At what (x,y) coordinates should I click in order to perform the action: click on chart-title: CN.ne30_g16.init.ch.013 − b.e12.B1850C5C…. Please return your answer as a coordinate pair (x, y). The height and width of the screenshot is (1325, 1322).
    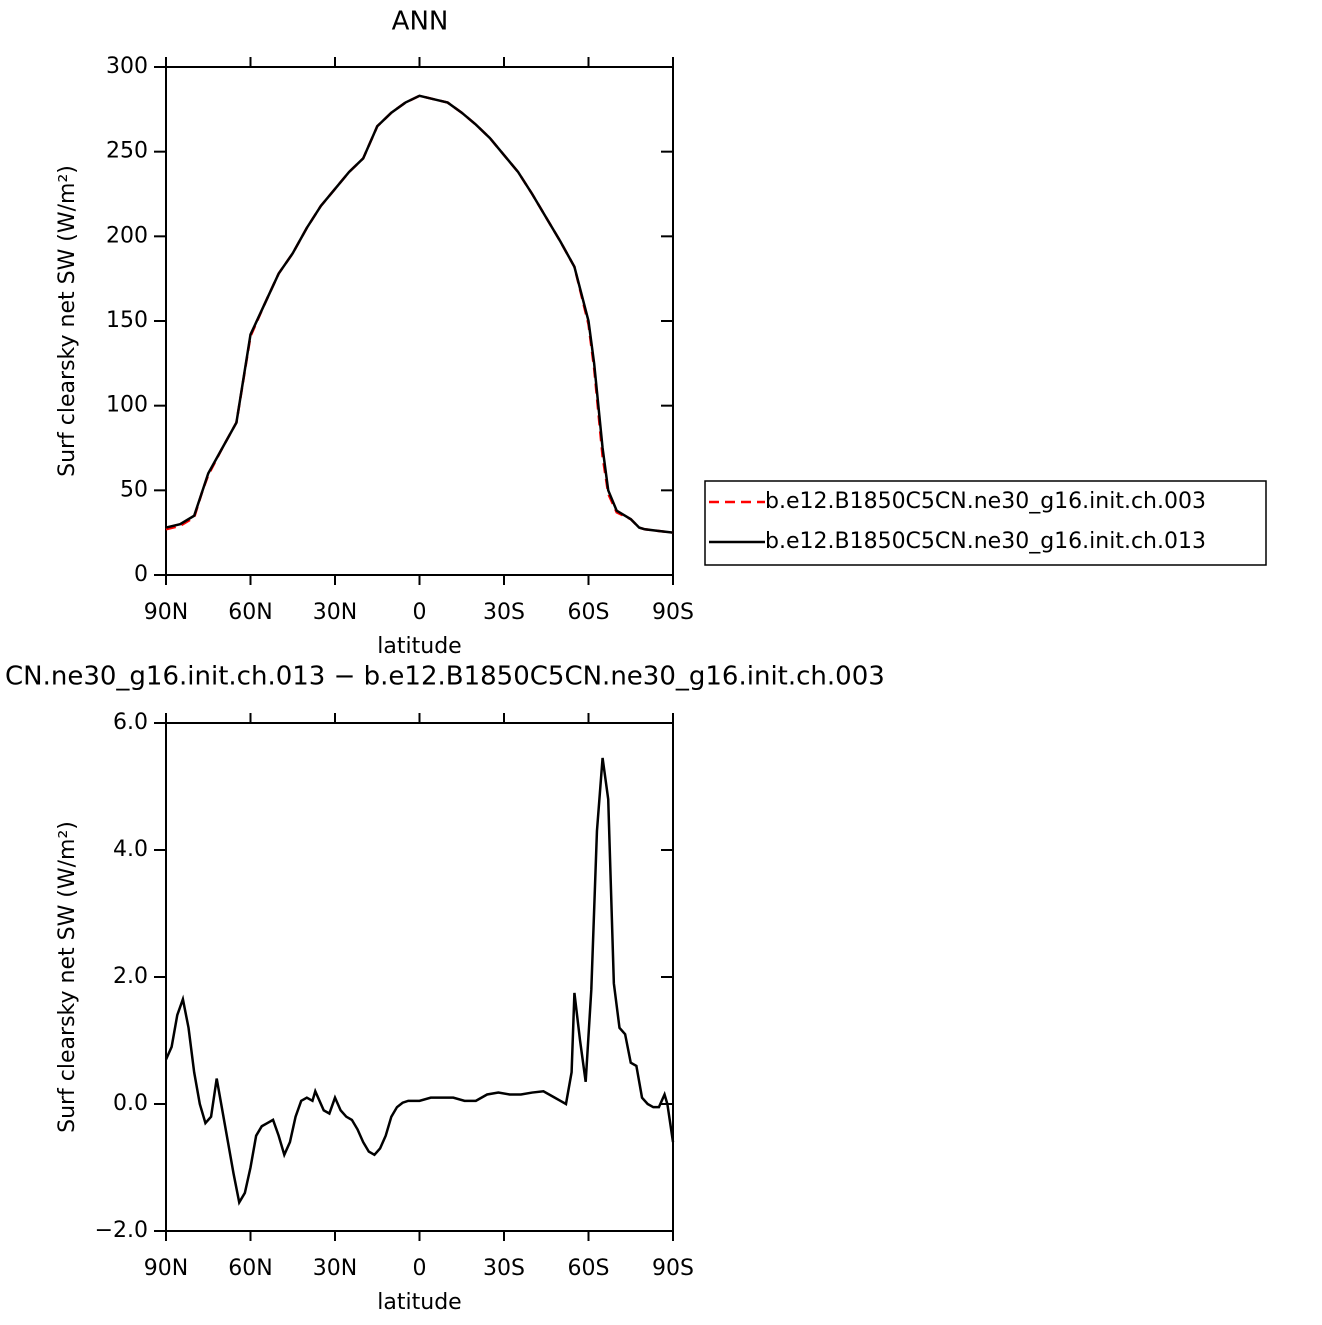
    Looking at the image, I should click on (445, 677).